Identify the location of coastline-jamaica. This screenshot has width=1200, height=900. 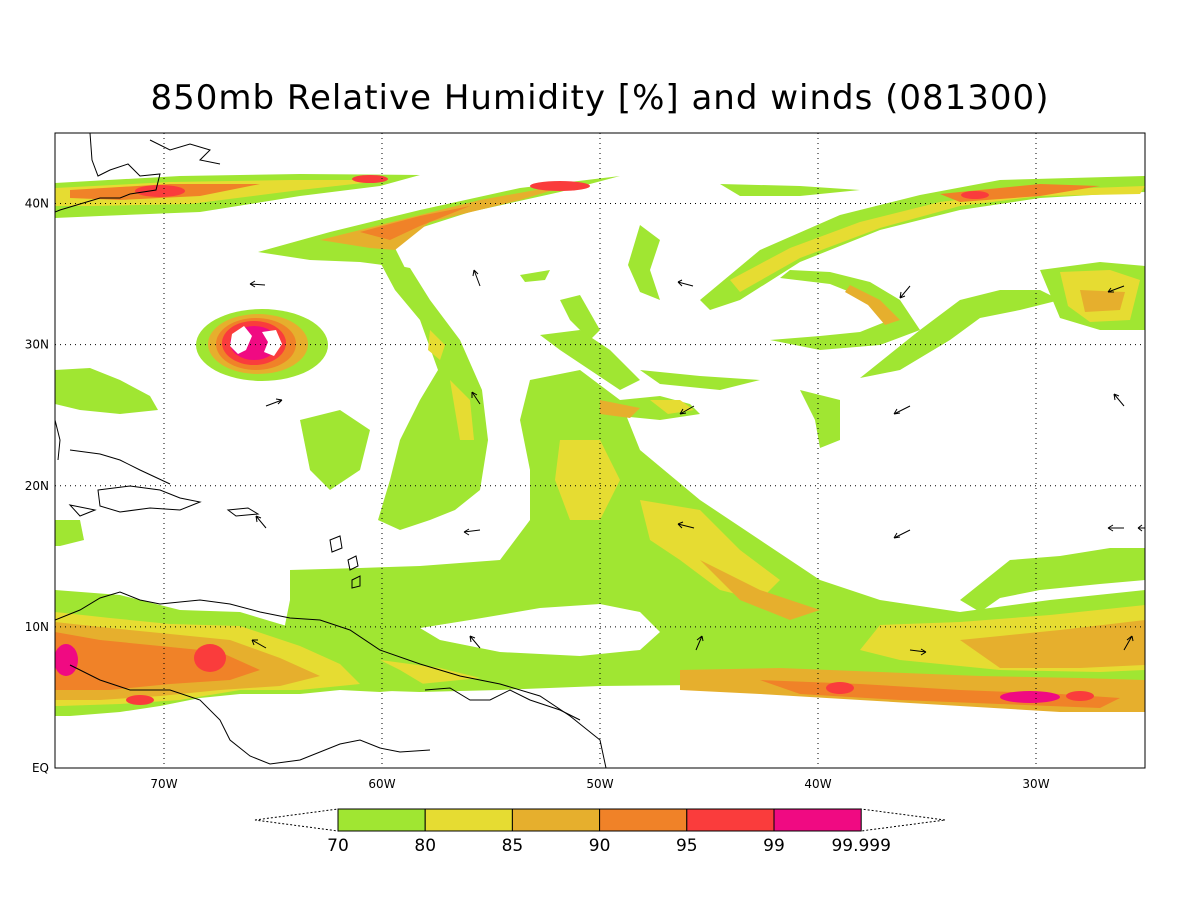
(82, 510).